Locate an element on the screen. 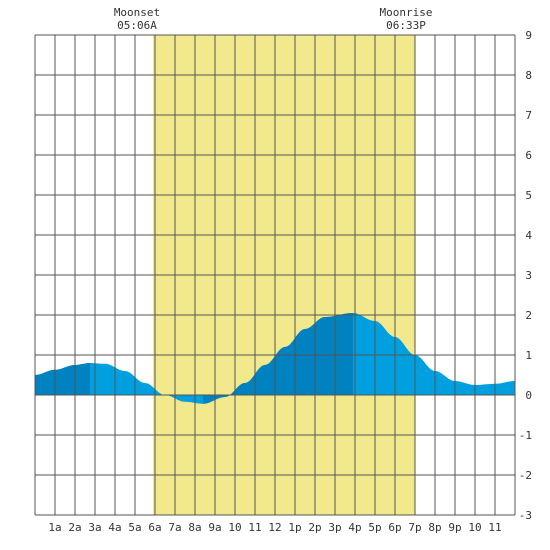  x-tick-label: 1a is located at coordinates (54, 527).